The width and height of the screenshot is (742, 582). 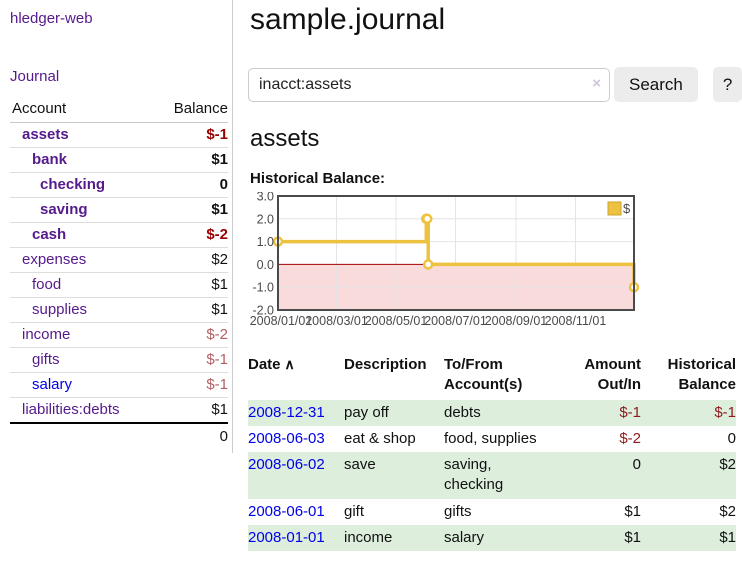 What do you see at coordinates (492, 512) in the screenshot?
I see `register-row: 2008-06-01 gift gifts $1 $2` at bounding box center [492, 512].